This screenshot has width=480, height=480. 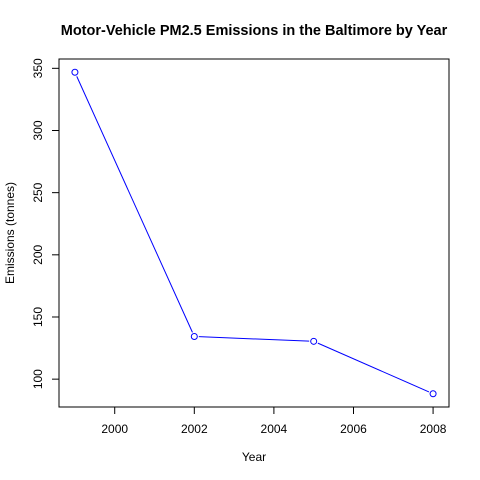 What do you see at coordinates (353, 429) in the screenshot?
I see `x-tick-label: 2006` at bounding box center [353, 429].